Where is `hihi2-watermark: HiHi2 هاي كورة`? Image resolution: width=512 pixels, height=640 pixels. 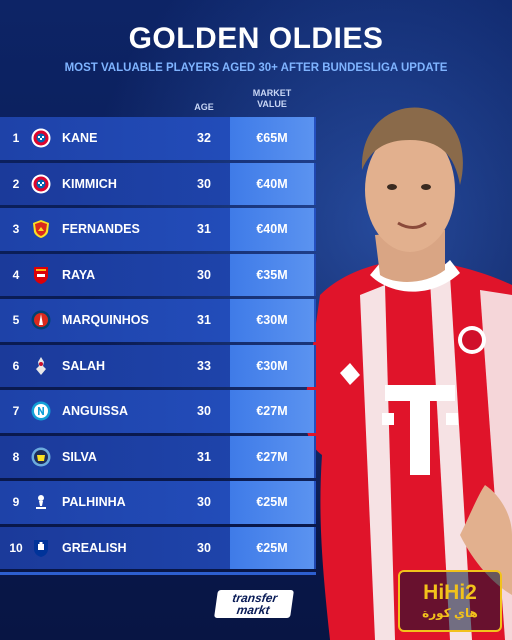 hihi2-watermark: HiHi2 هاي كورة is located at coordinates (450, 601).